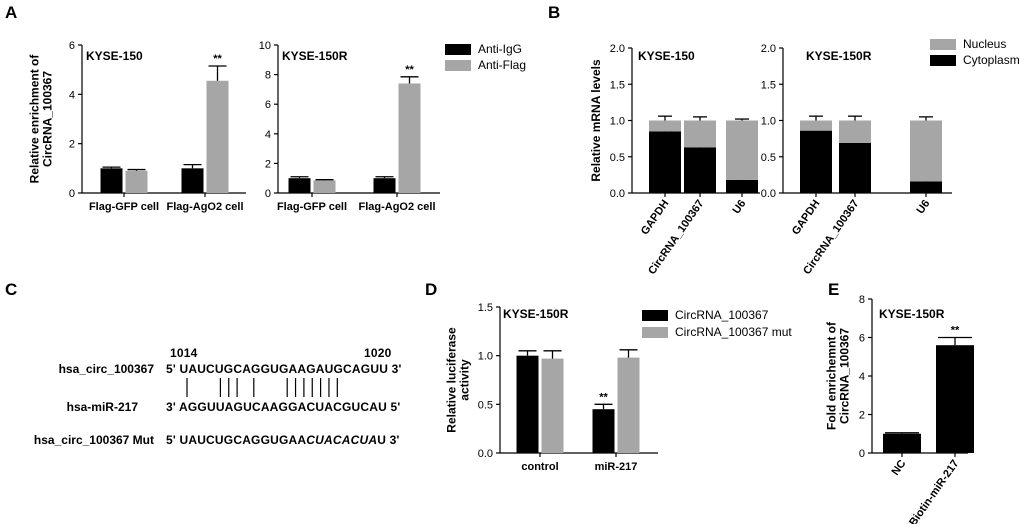  What do you see at coordinates (717, 323) in the screenshot?
I see `legend-d: CircRNA_100367 CircRNA_100367 mut` at bounding box center [717, 323].